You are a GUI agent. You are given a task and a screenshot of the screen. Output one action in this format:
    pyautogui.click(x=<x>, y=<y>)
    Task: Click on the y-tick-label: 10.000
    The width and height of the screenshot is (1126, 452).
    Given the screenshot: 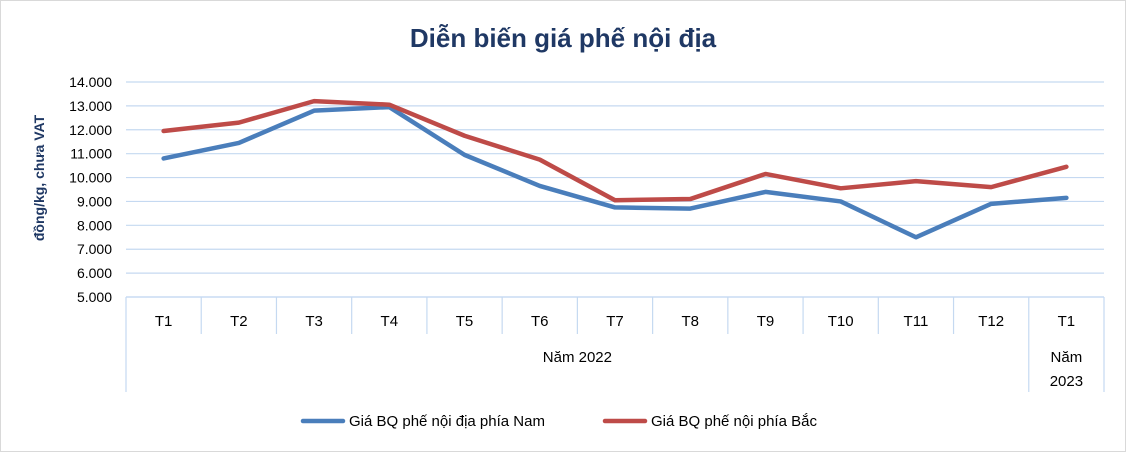 What is the action you would take?
    pyautogui.click(x=90, y=178)
    